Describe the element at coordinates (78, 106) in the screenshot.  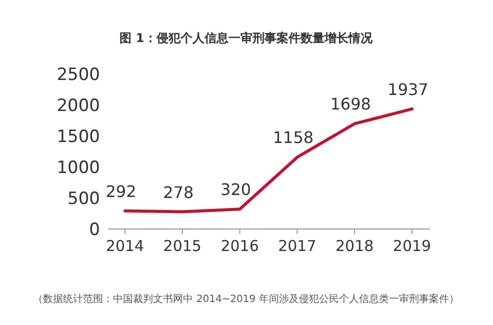
I see `y-tick-label: 2000` at that location.